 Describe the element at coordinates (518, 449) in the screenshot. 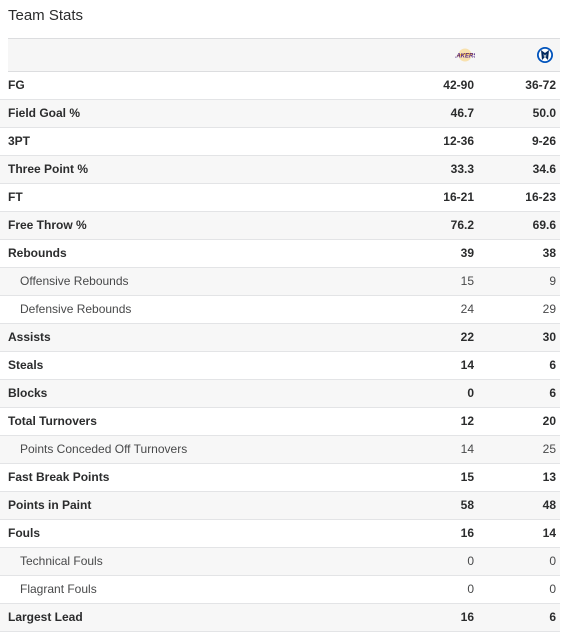

I see `team-b-value: 25` at that location.